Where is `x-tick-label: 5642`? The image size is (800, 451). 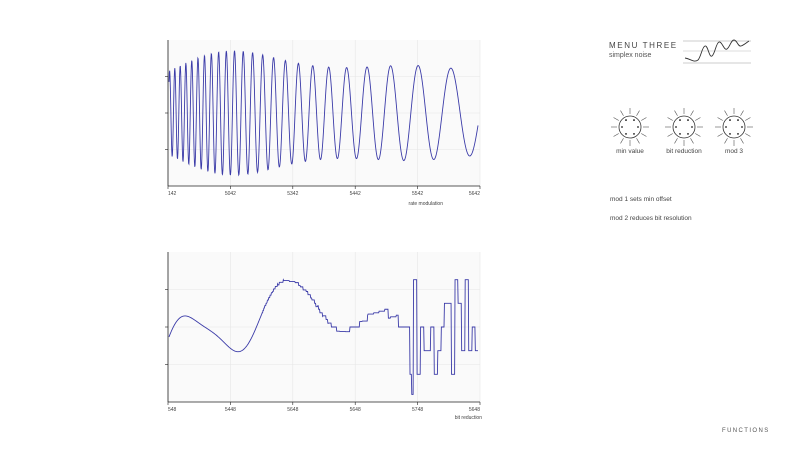
x-tick-label: 5642 is located at coordinates (474, 194).